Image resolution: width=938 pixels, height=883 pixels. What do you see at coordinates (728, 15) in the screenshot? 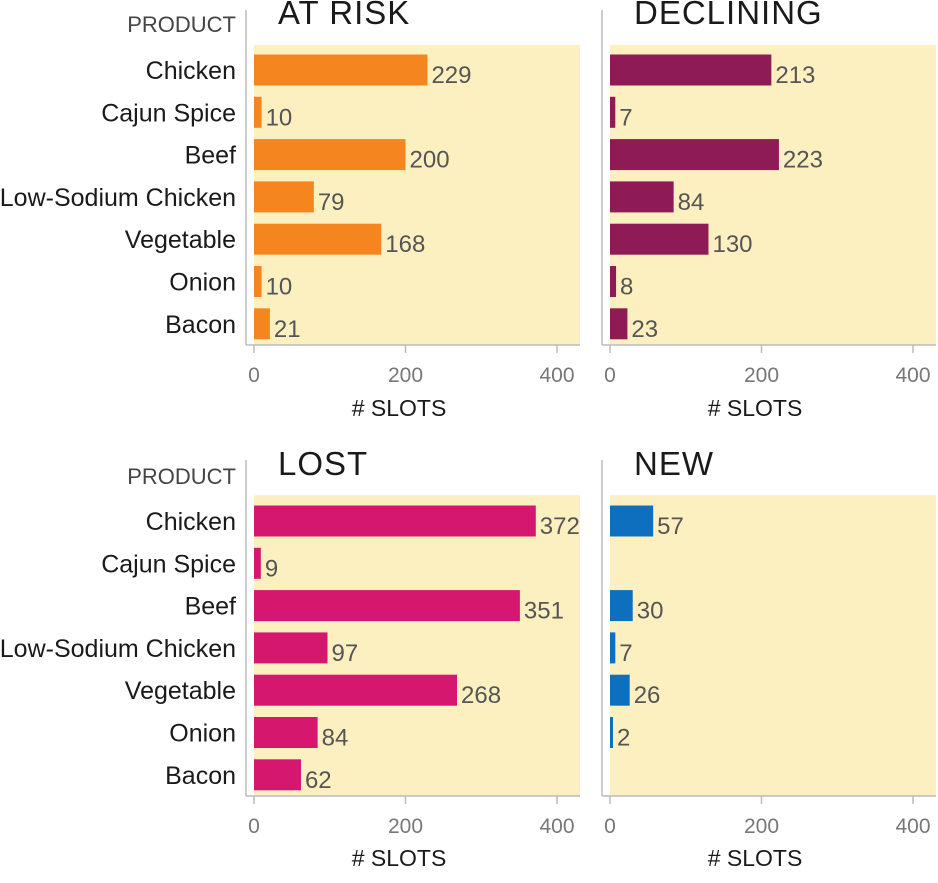
I see `panel-title-declining: DECLINING` at bounding box center [728, 15].